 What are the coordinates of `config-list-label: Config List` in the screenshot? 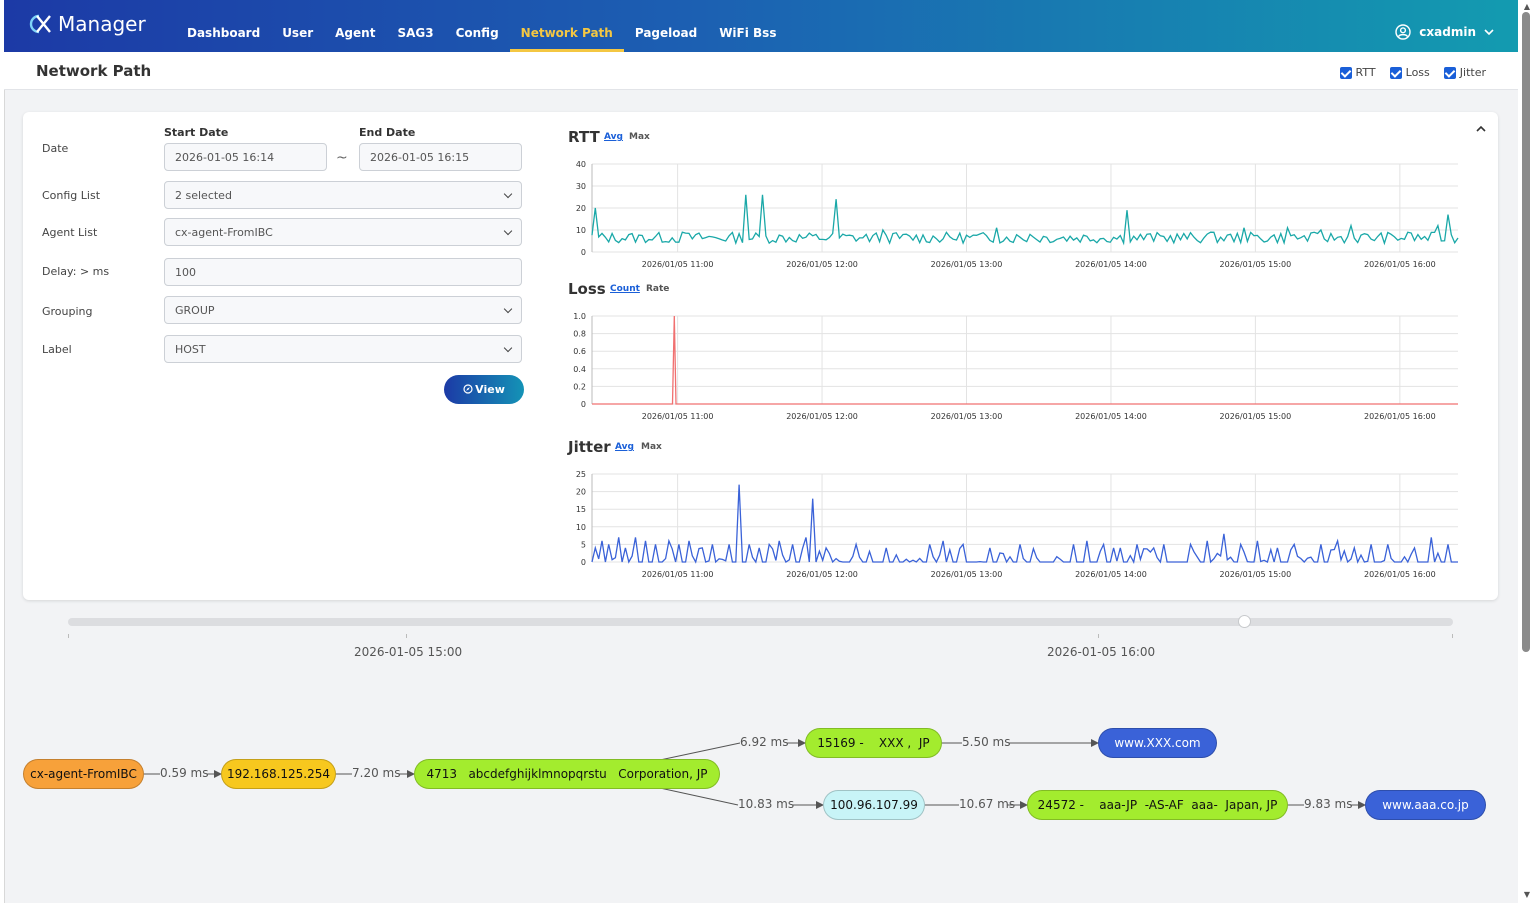 It's located at (71, 195).